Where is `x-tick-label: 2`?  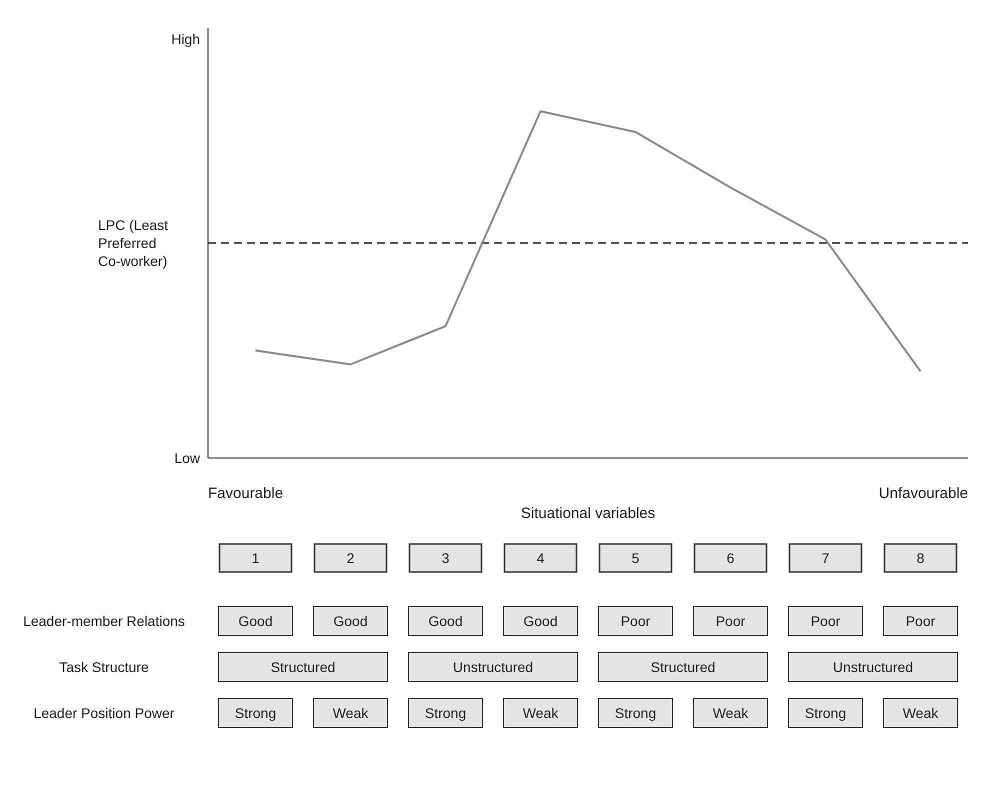
x-tick-label: 2 is located at coordinates (350, 558).